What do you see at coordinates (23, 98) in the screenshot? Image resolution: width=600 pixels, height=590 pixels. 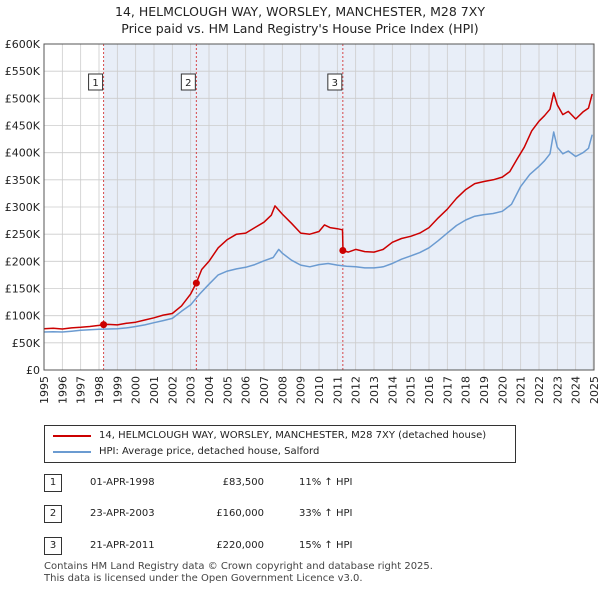 I see `y-tick-label: £500K` at bounding box center [23, 98].